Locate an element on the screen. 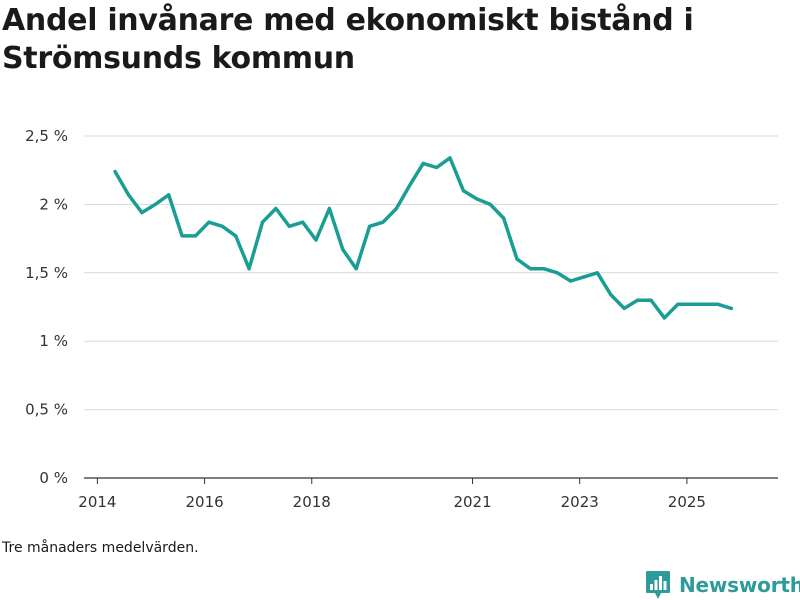 Image resolution: width=800 pixels, height=600 pixels. chart-note: Tre månaders medelvärden. is located at coordinates (100, 548).